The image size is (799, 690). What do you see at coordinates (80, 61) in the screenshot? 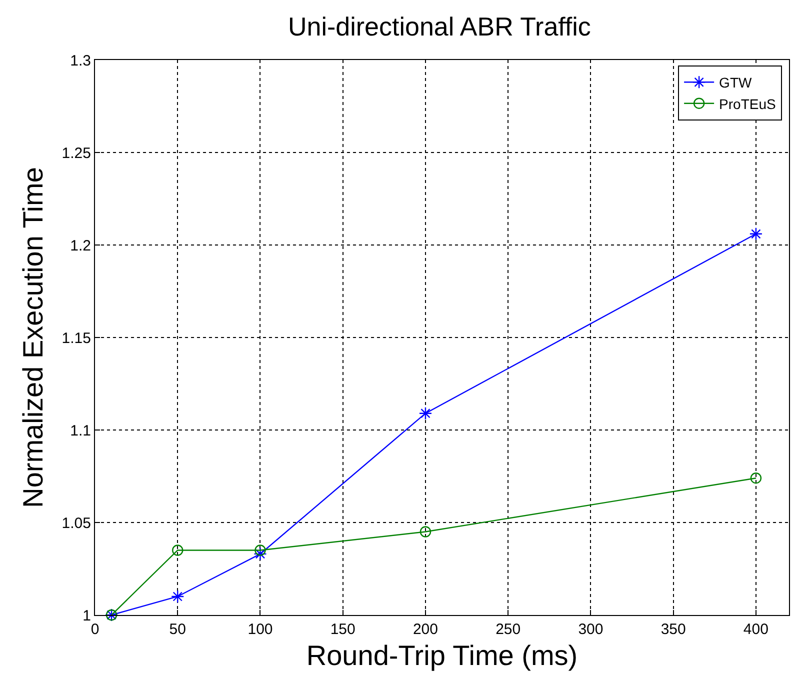
I see `y-tick-label: 1.3` at bounding box center [80, 61].